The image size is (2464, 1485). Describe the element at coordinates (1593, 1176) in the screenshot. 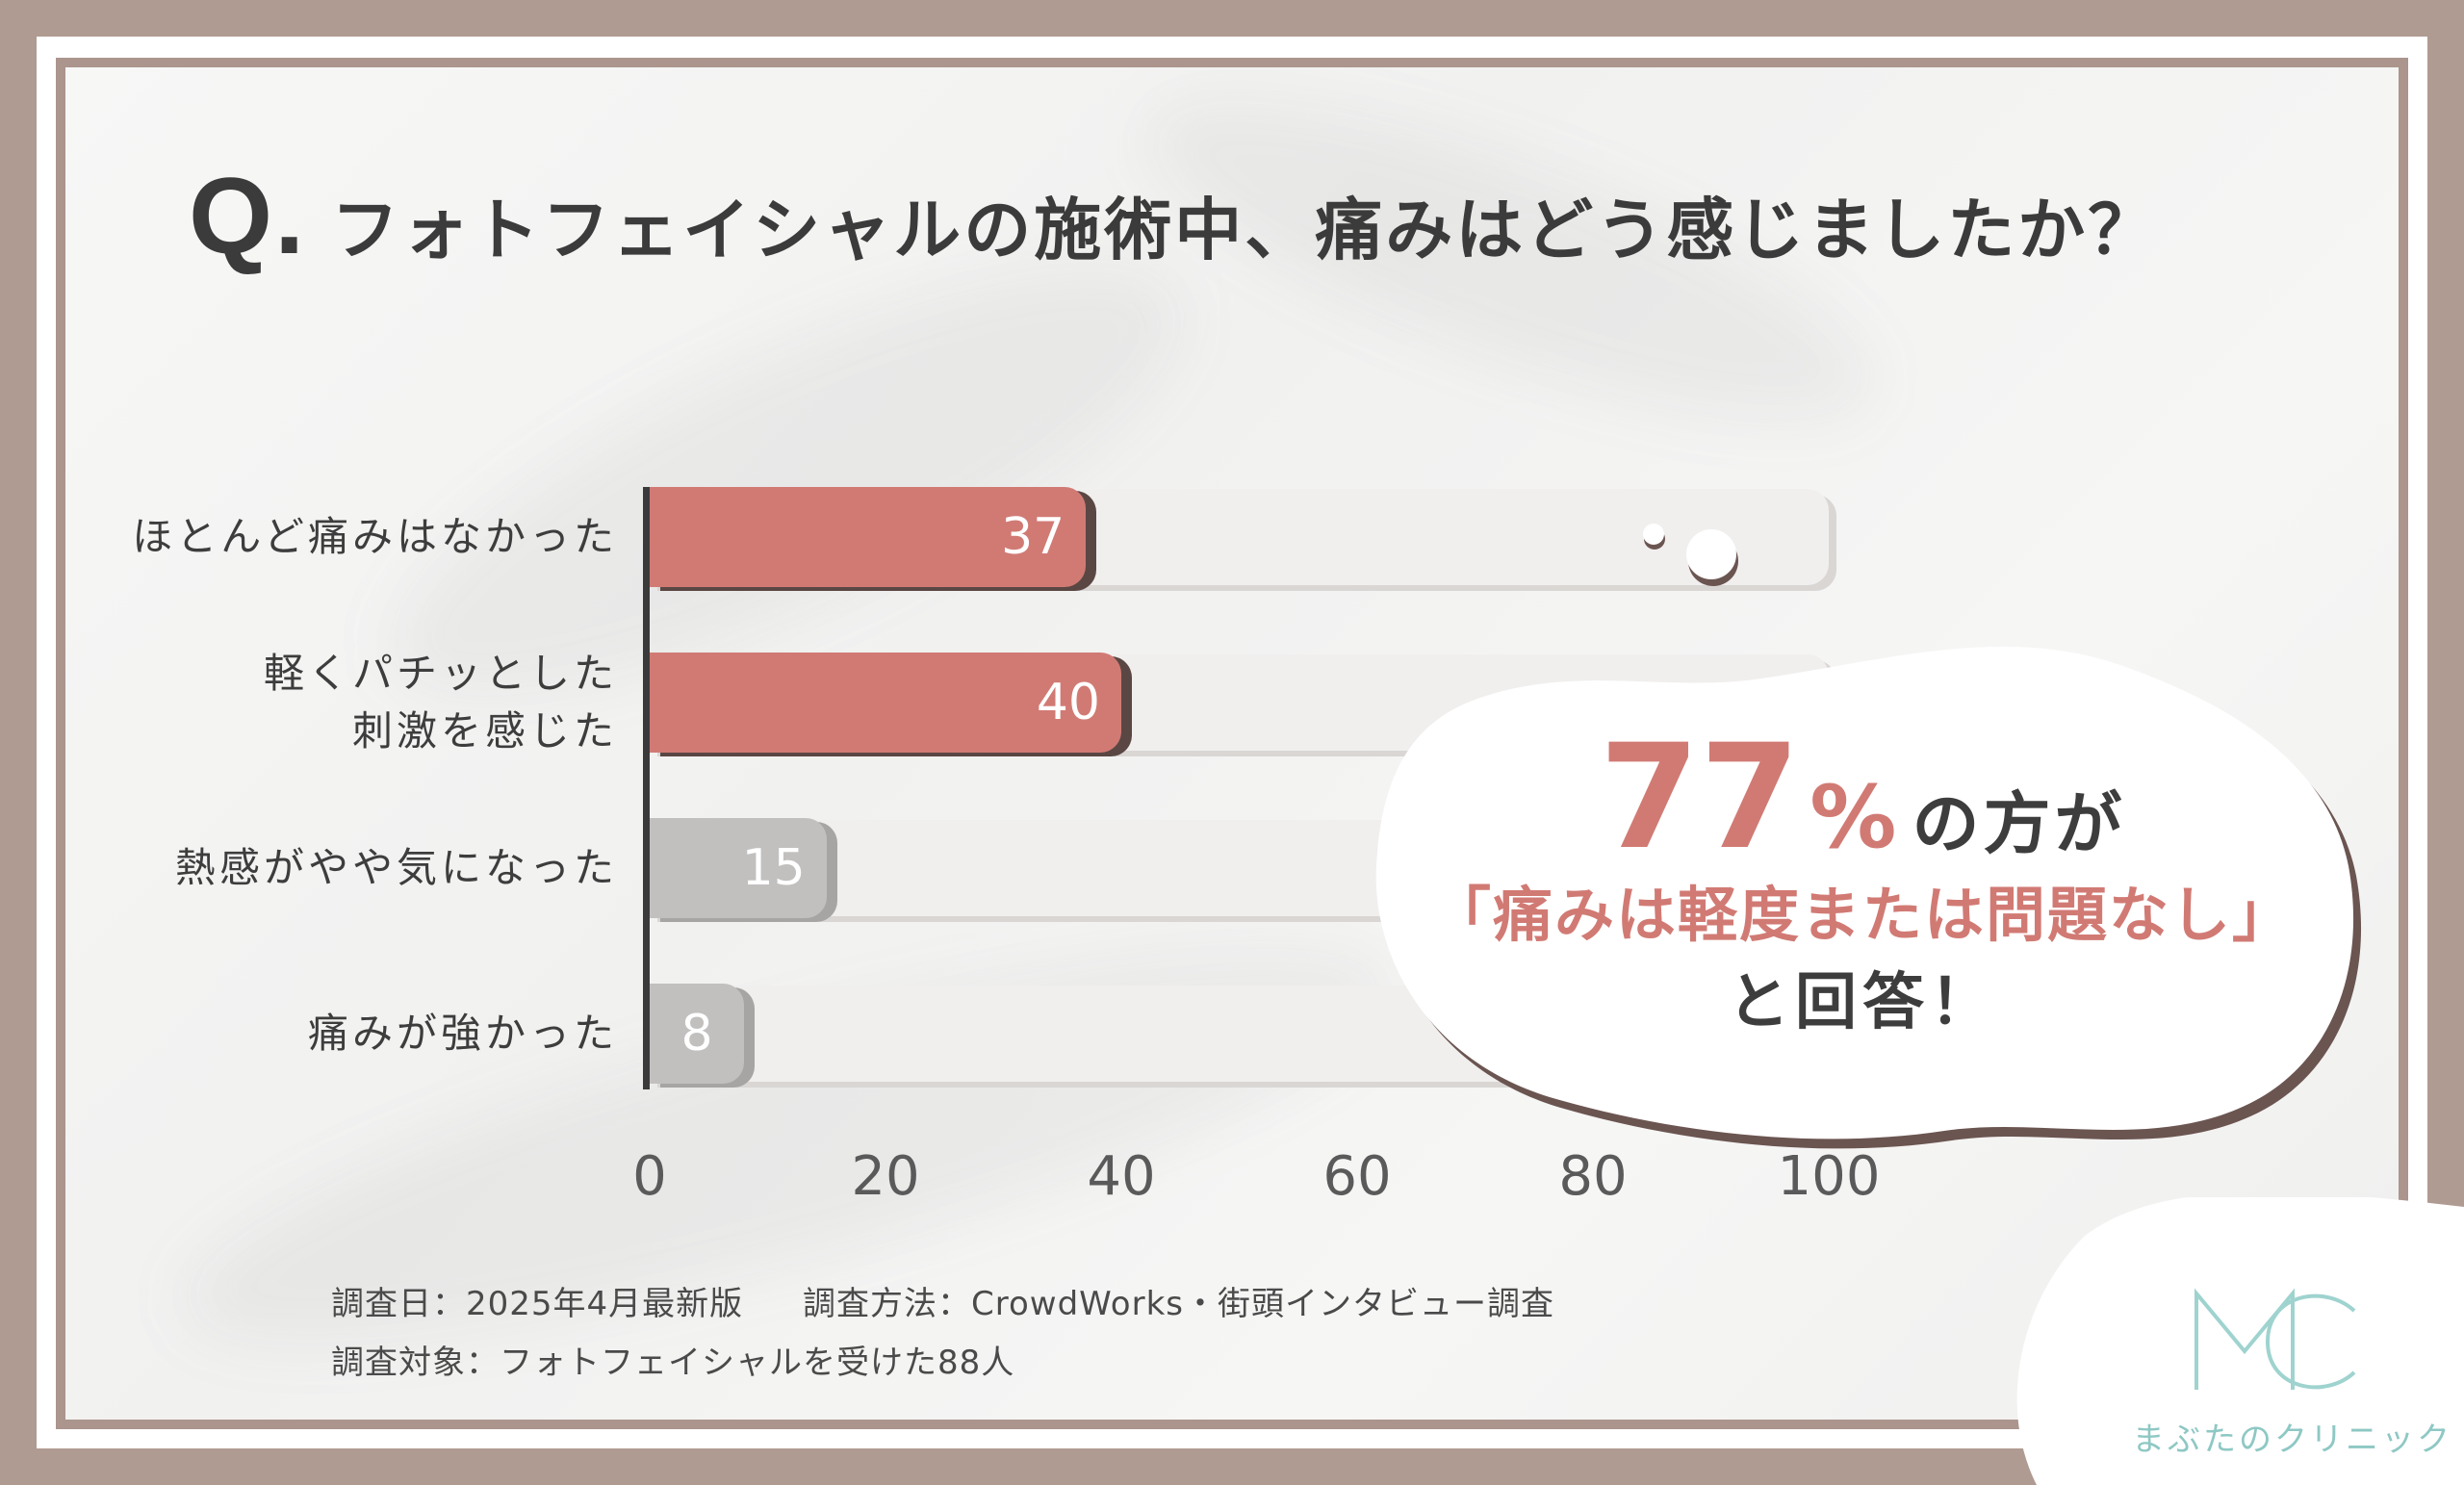

I see `x-tick-label: 80` at that location.